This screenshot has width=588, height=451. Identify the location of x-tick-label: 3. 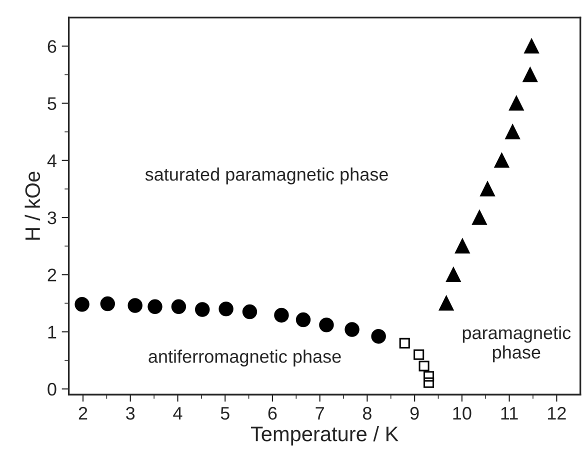
(130, 413).